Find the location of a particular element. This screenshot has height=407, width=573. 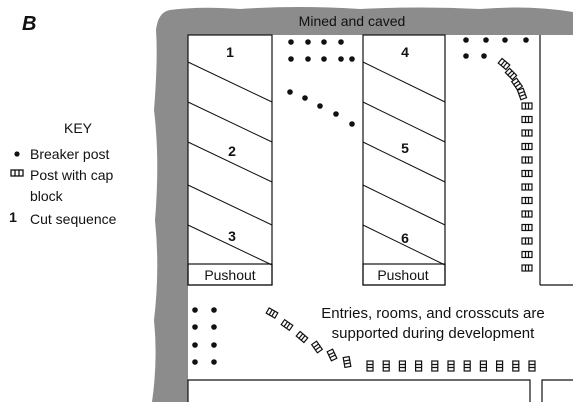

key-title: KEY is located at coordinates (78, 128).